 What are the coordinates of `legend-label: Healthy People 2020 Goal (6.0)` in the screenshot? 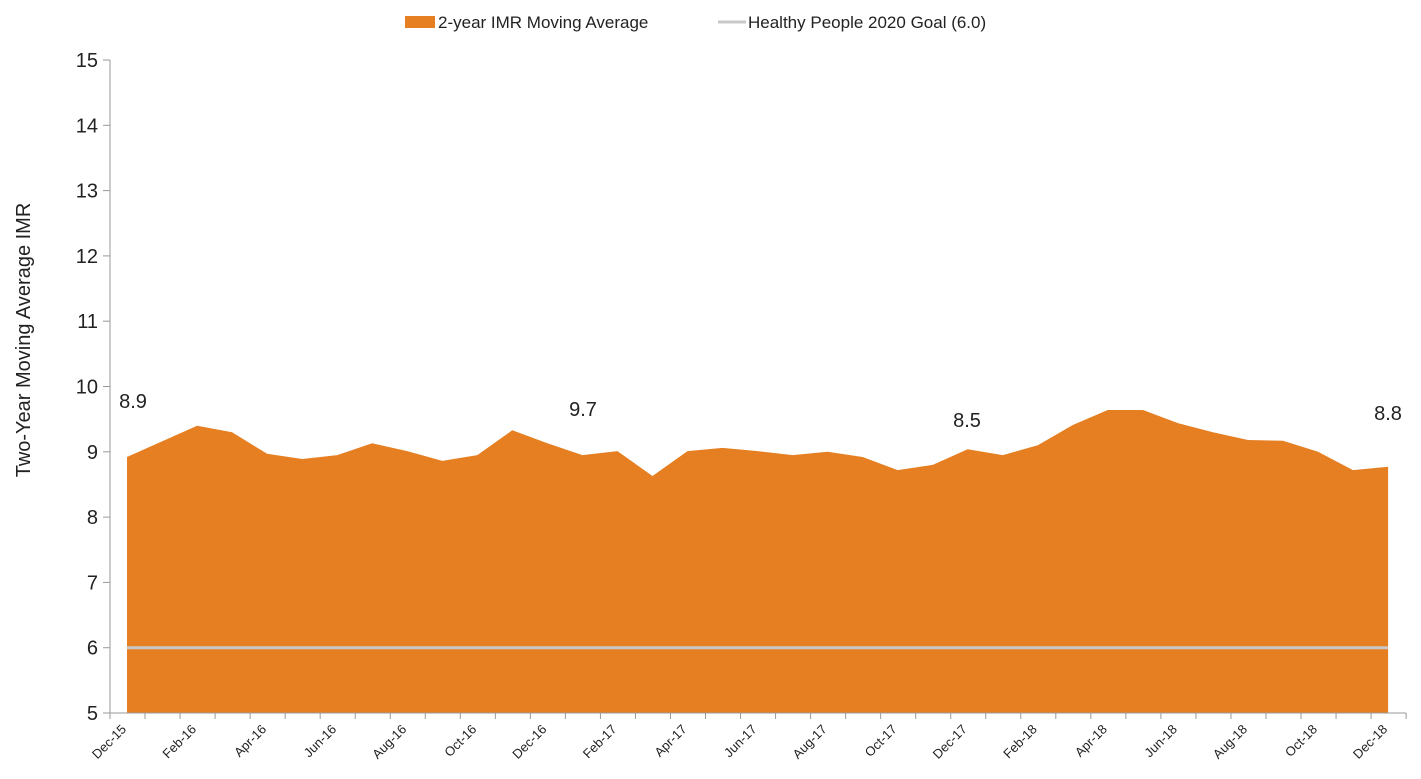 It's located at (867, 22).